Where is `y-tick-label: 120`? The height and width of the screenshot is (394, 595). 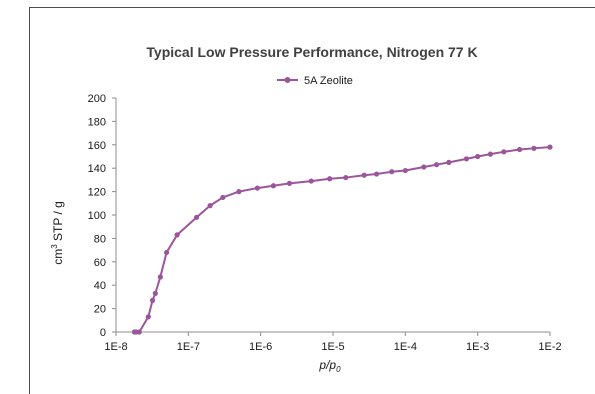 y-tick-label: 120 is located at coordinates (97, 193).